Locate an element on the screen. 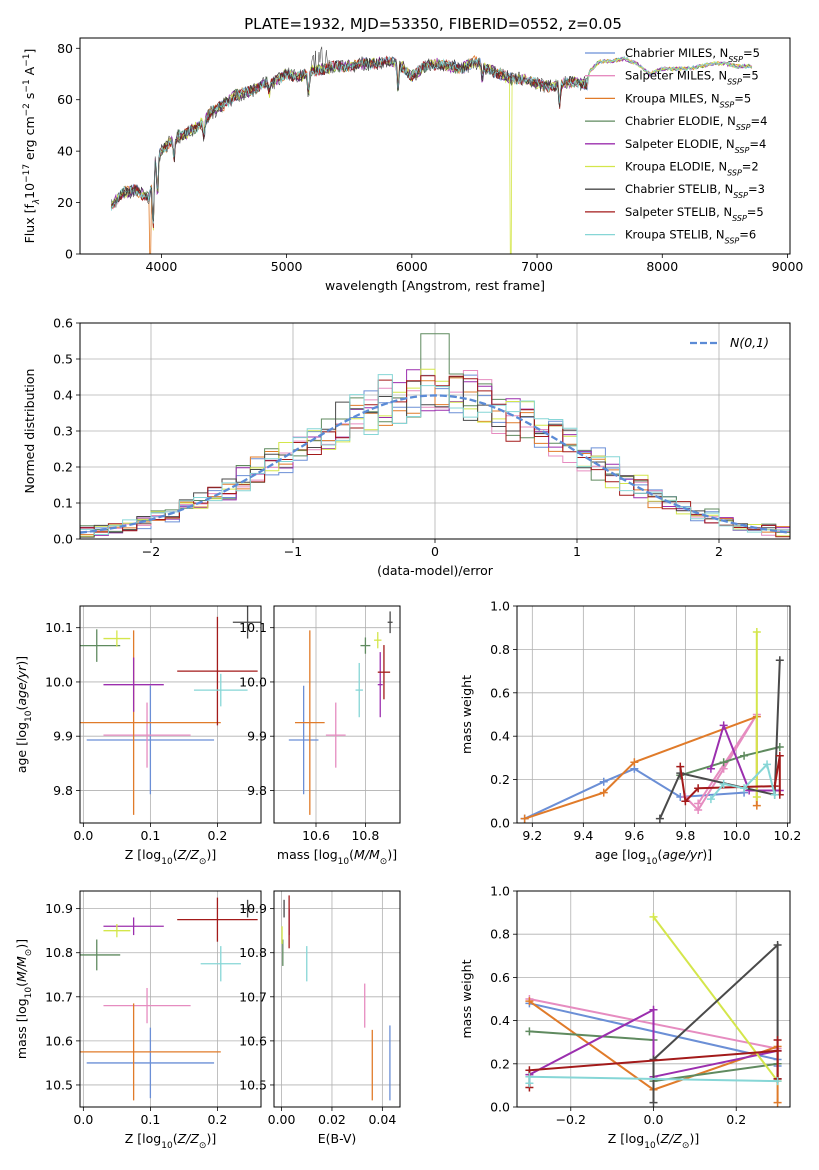 This screenshot has height=1170, width=819. label-part: Z/Z is located at coordinates (188, 1138).